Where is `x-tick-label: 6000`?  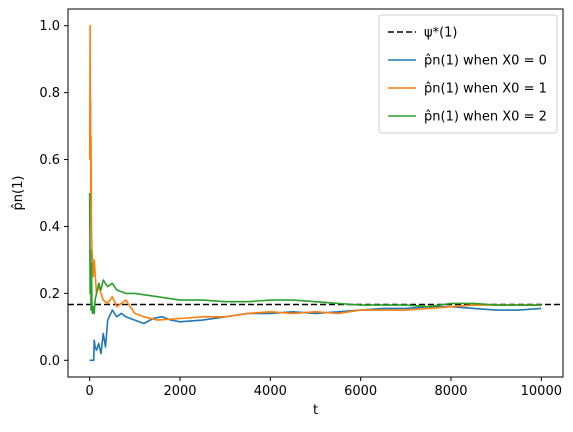 x-tick-label: 6000 is located at coordinates (360, 391).